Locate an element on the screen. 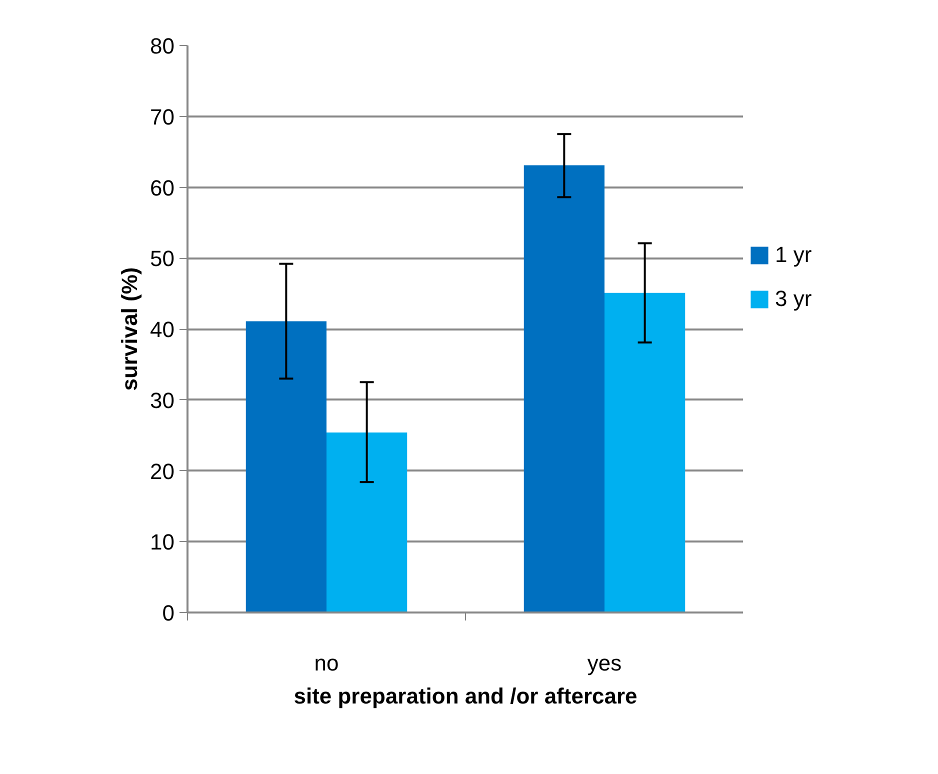  y-tick-label: 20 is located at coordinates (162, 471).